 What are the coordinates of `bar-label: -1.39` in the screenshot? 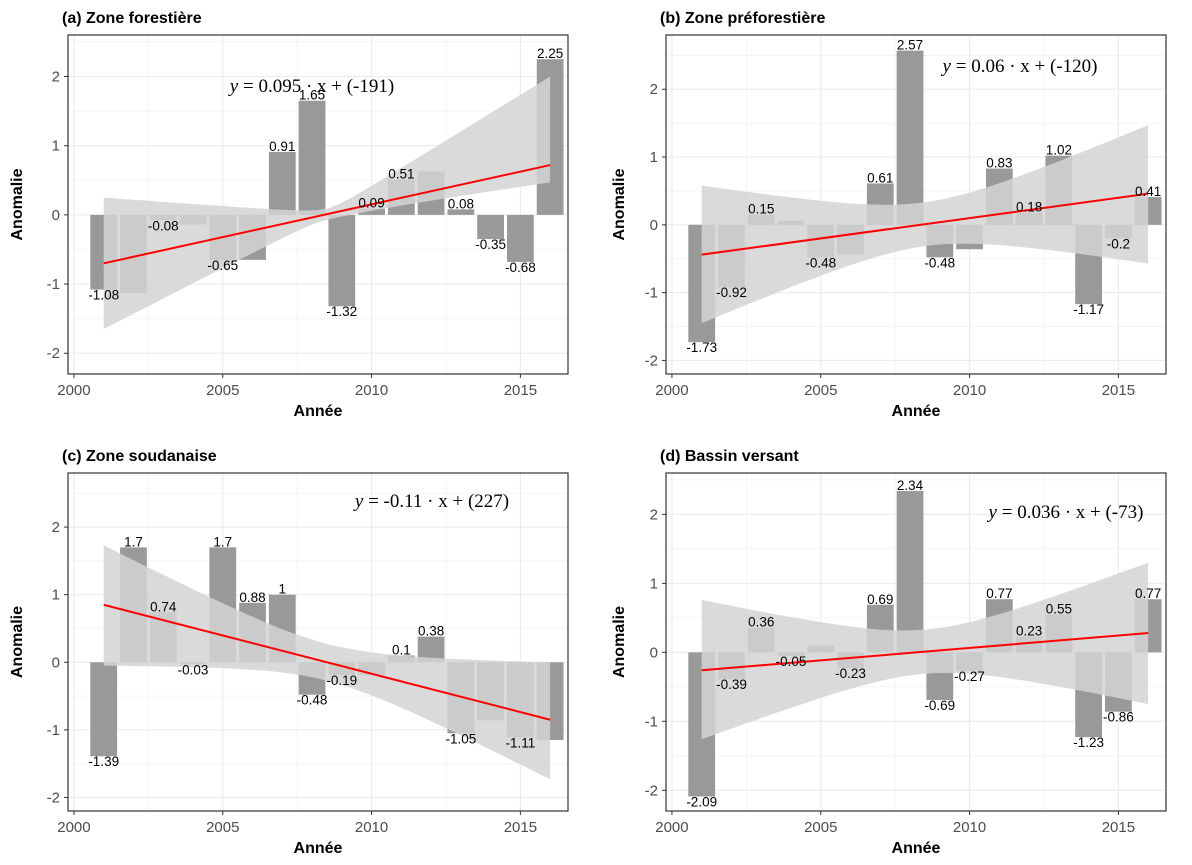 It's located at (103, 761).